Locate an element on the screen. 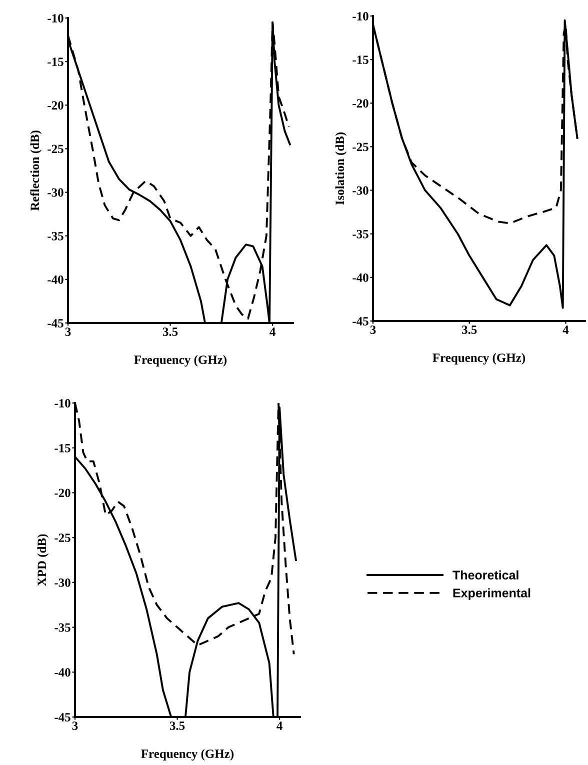  y-axis-title: Reflection (dB) is located at coordinates (36, 170).